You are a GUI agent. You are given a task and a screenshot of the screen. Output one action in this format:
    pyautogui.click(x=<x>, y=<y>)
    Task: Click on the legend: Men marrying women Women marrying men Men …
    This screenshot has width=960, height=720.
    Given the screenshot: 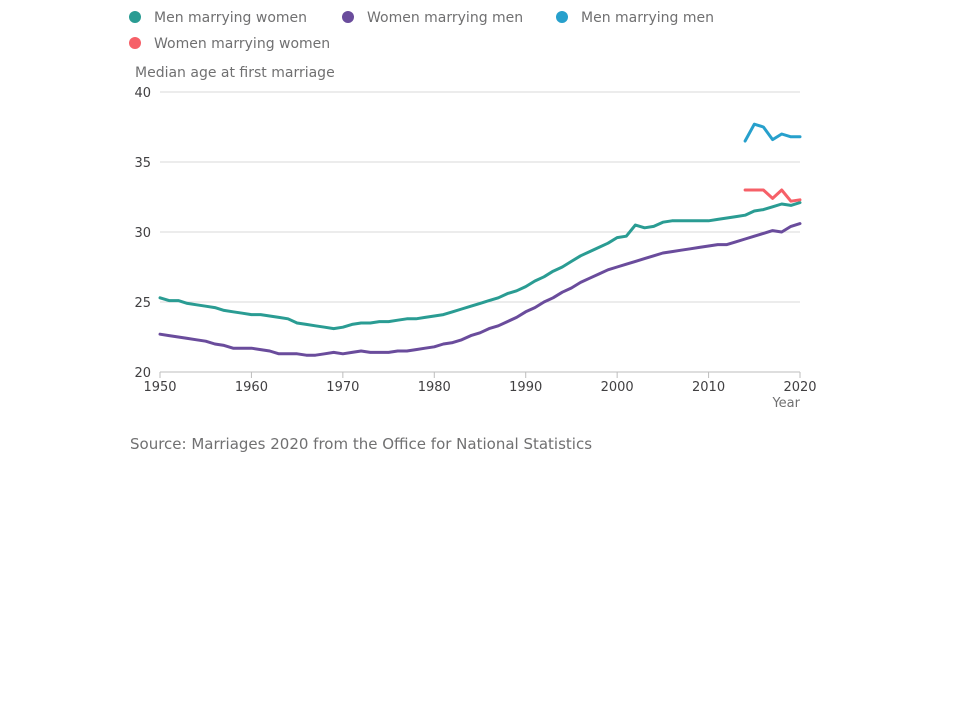 What is the action you would take?
    pyautogui.click(x=421, y=31)
    